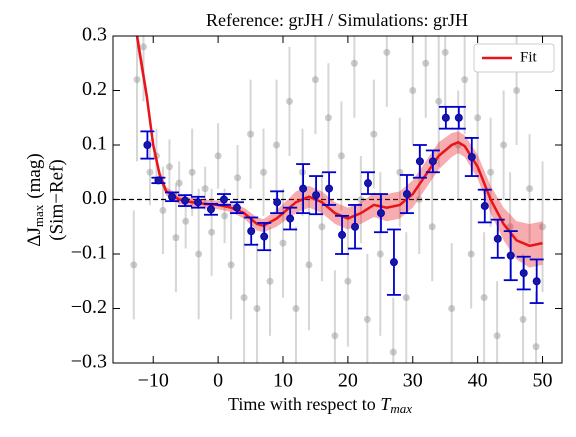 The height and width of the screenshot is (437, 576). I want to click on y-tick-label: 0.1, so click(94, 144).